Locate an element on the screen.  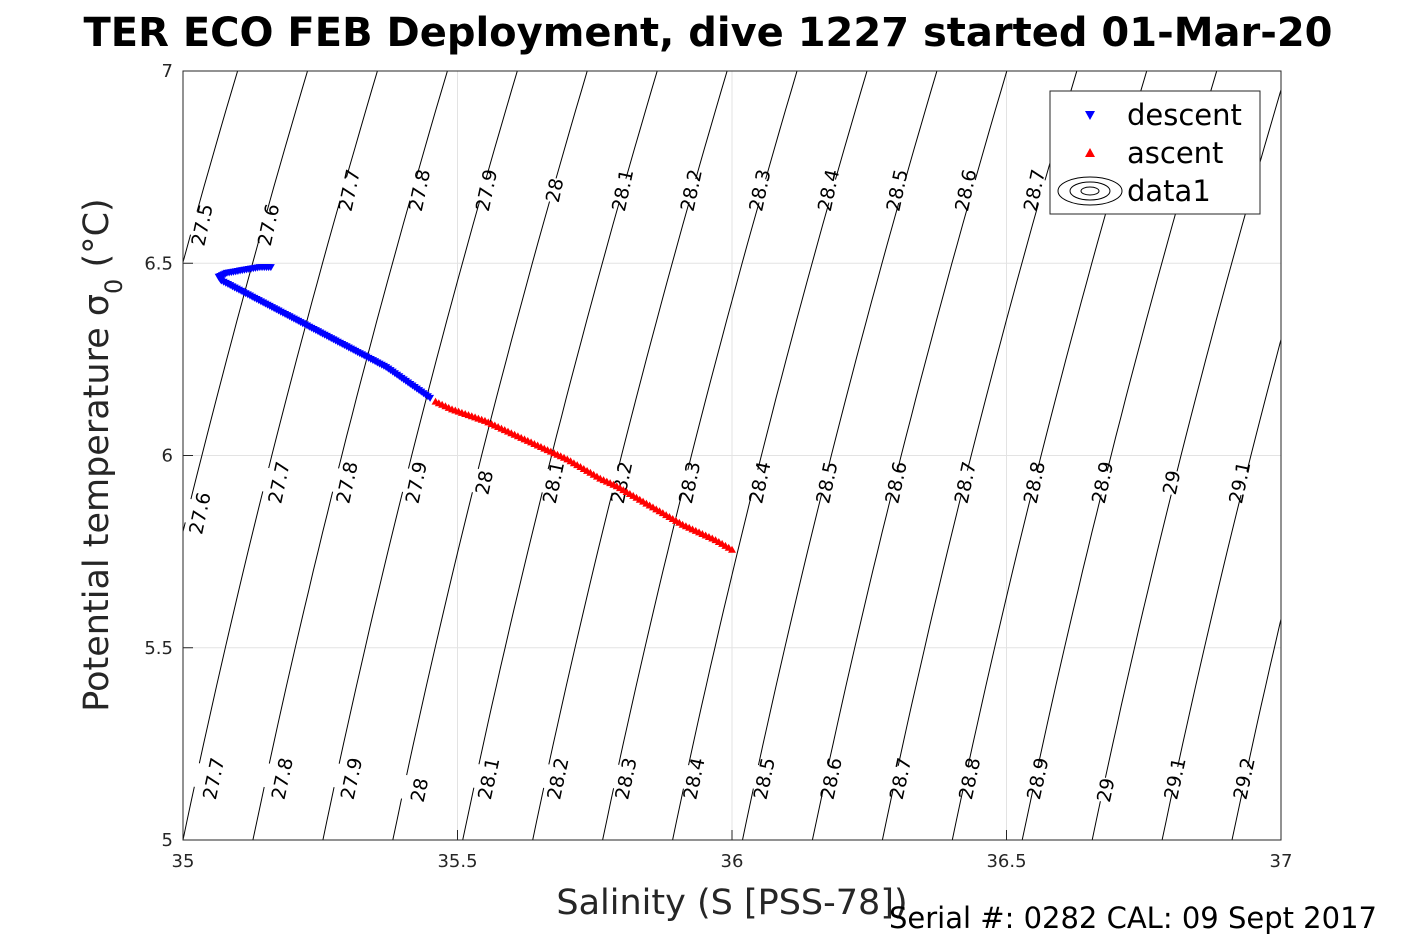
y-tick-label: 6 is located at coordinates (167, 456).